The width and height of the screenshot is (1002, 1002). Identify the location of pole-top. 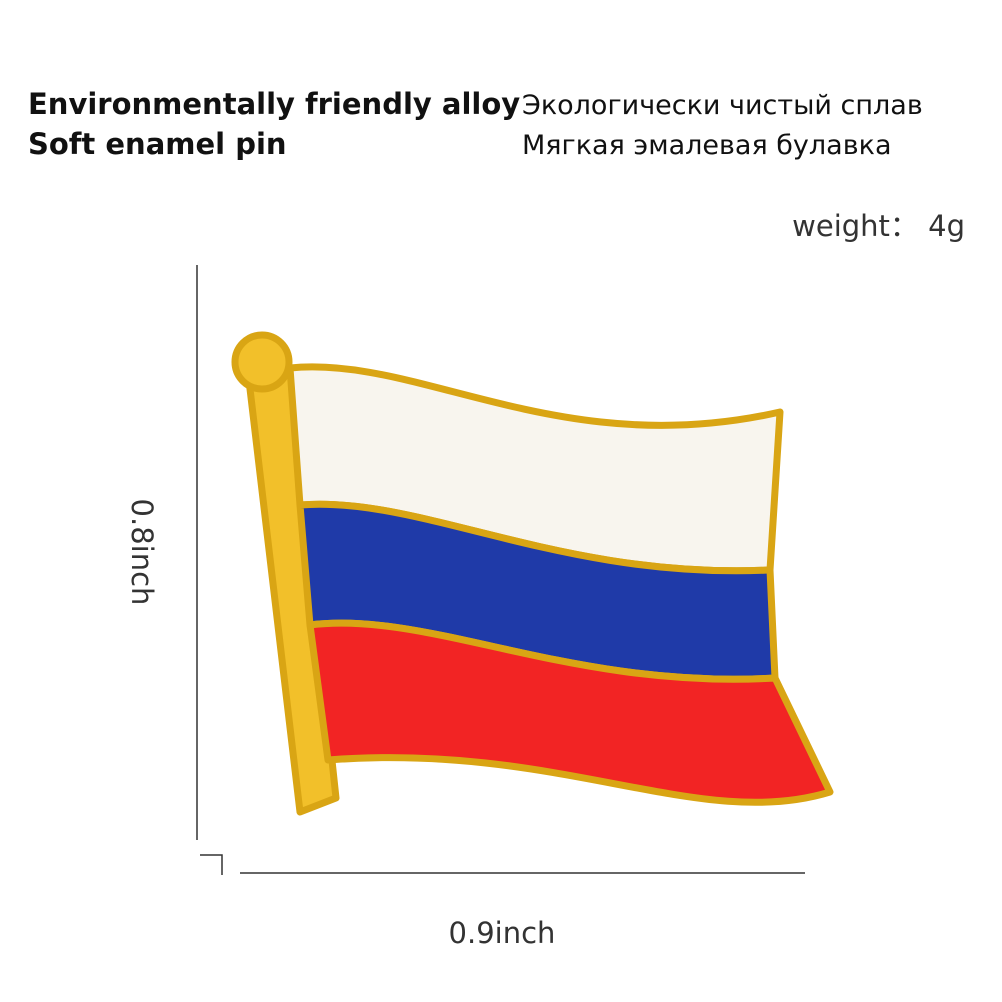
(262, 362).